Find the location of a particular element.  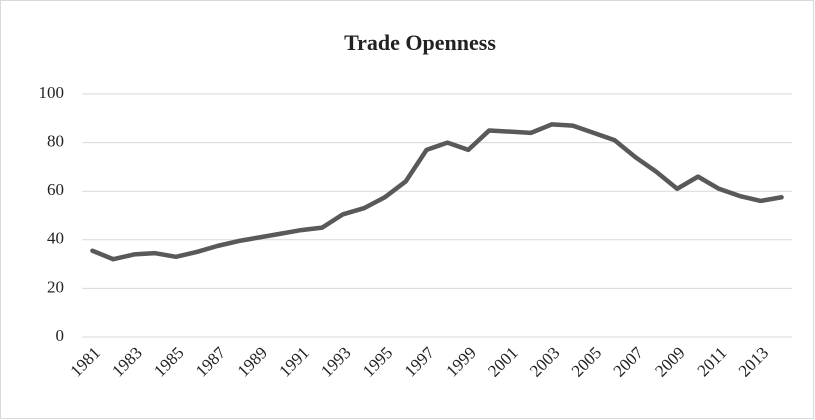

y-tick-label: 0 is located at coordinates (60, 335).